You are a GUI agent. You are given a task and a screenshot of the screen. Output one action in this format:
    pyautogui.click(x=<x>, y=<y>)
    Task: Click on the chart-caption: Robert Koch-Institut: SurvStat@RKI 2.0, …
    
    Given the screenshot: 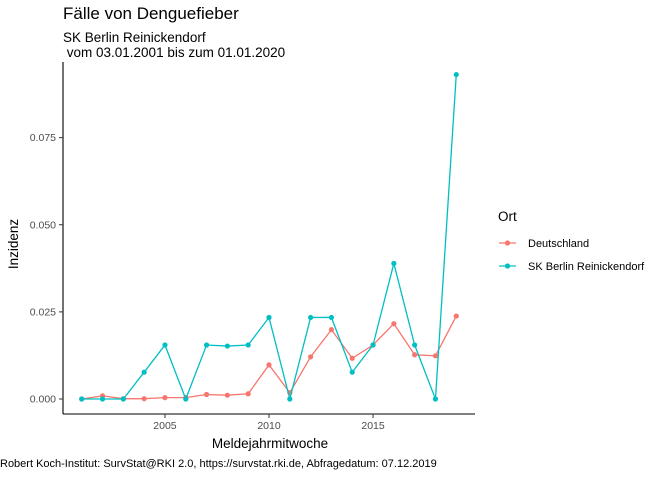 What is the action you would take?
    pyautogui.click(x=218, y=464)
    